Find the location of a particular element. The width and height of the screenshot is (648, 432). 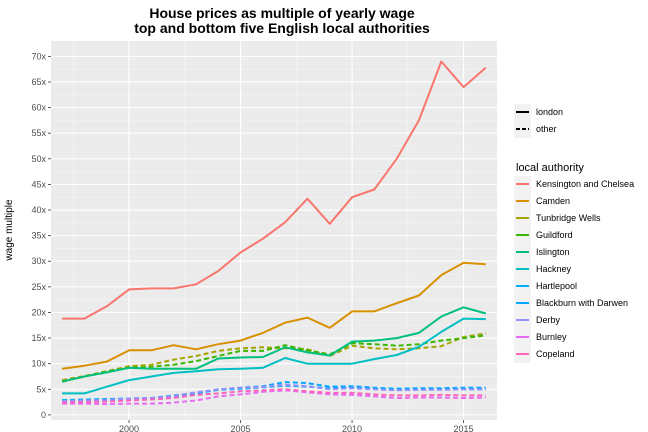

y-tick-label: 55x is located at coordinates (38, 133).